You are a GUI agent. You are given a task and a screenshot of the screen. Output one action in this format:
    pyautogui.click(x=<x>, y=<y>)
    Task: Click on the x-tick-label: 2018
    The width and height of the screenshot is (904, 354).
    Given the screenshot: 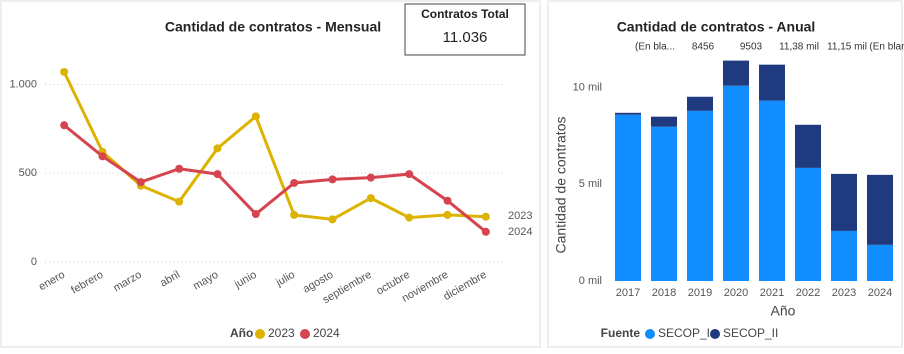 What is the action you would take?
    pyautogui.click(x=664, y=293)
    